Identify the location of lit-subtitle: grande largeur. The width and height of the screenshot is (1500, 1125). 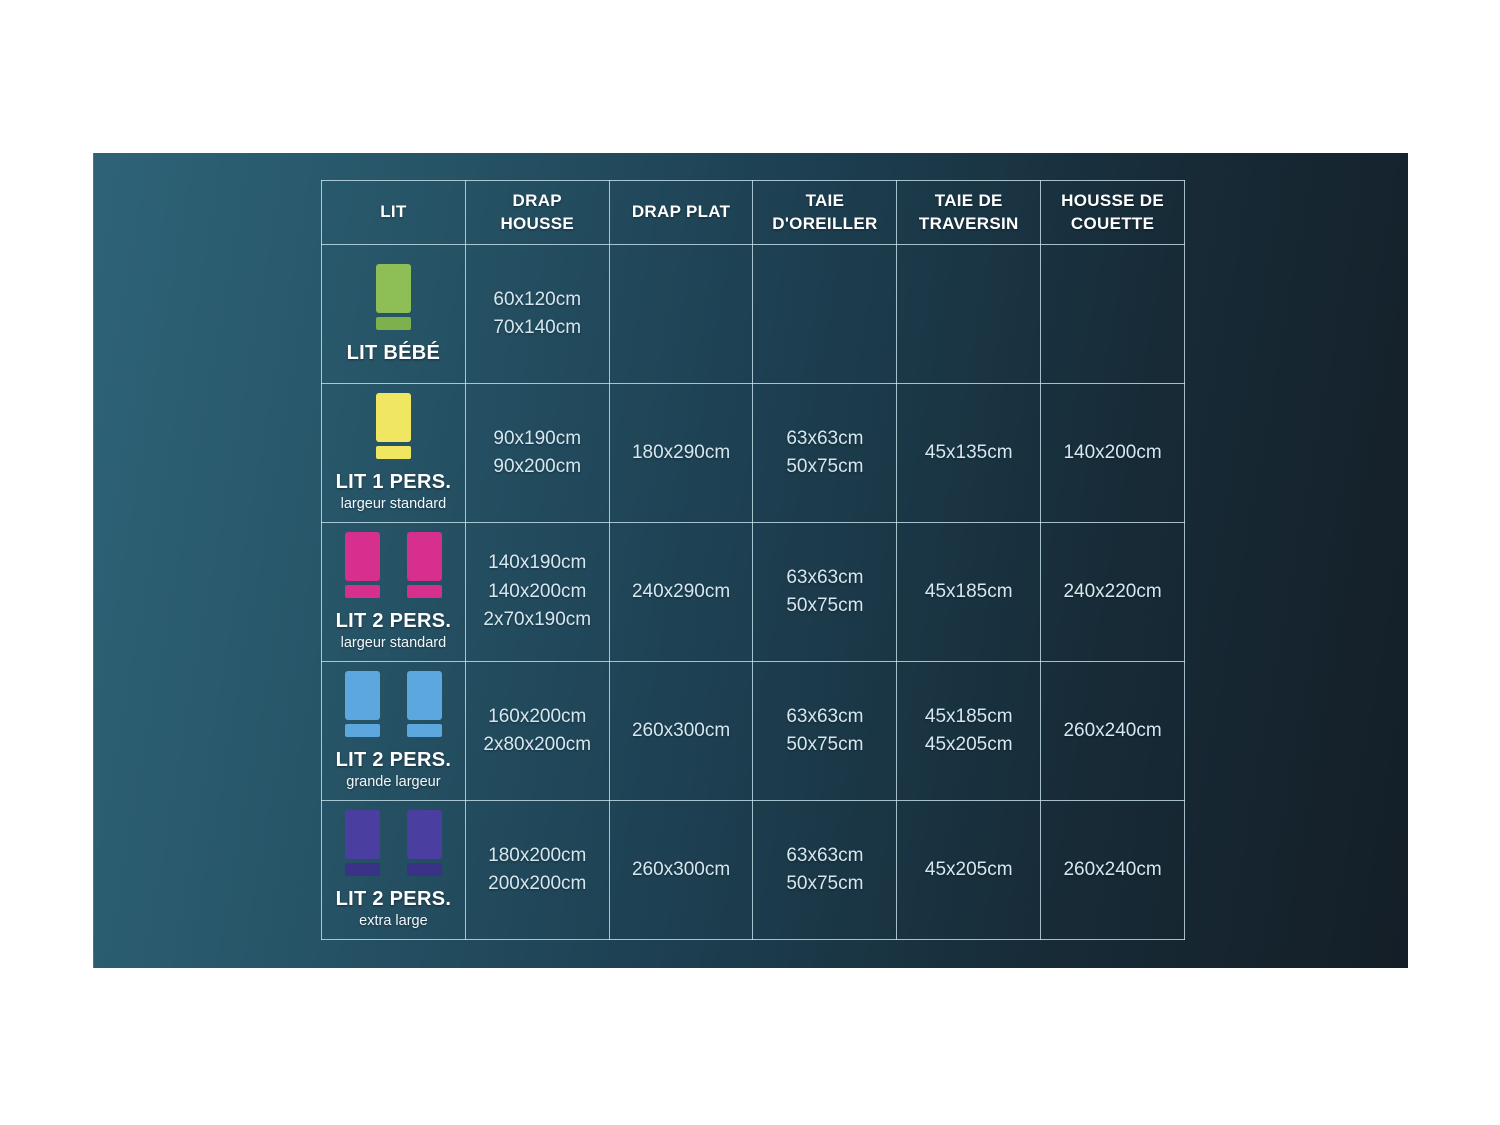
(393, 781).